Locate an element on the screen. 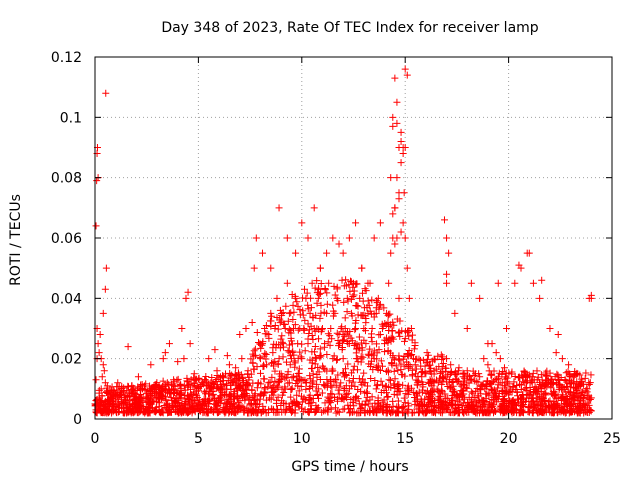 Image resolution: width=640 pixels, height=480 pixels. y-tick-label: 0.08 is located at coordinates (66, 179).